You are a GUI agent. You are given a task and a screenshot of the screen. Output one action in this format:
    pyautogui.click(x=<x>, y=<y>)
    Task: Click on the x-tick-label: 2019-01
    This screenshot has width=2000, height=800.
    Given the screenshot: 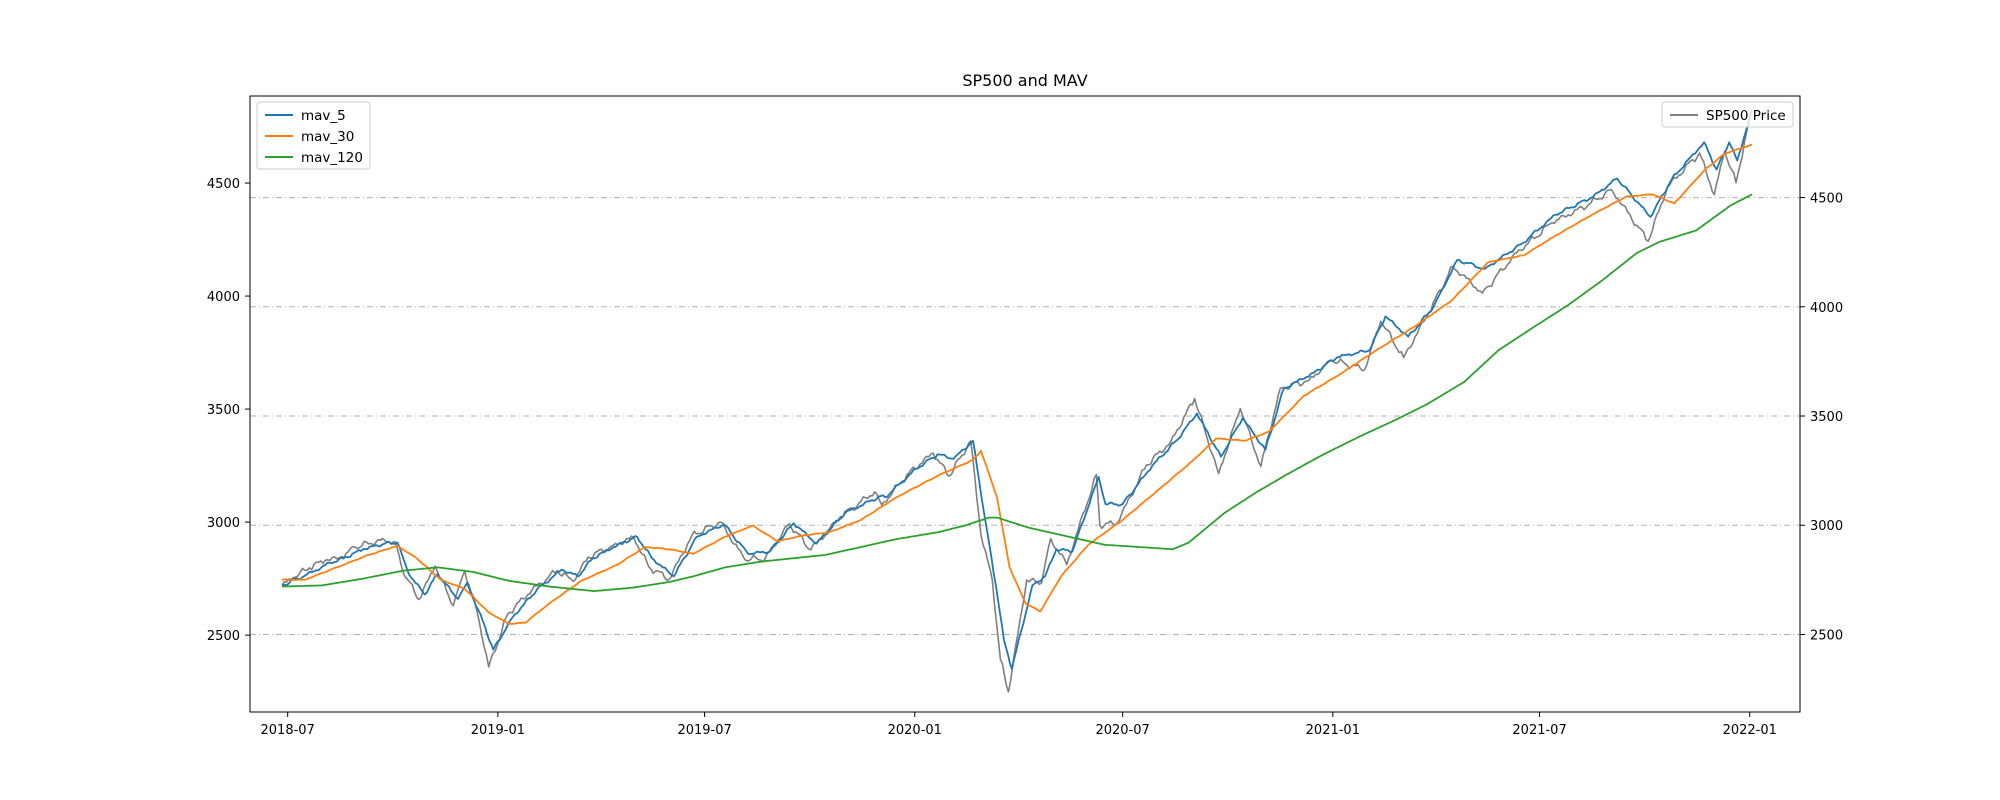 What is the action you would take?
    pyautogui.click(x=498, y=730)
    